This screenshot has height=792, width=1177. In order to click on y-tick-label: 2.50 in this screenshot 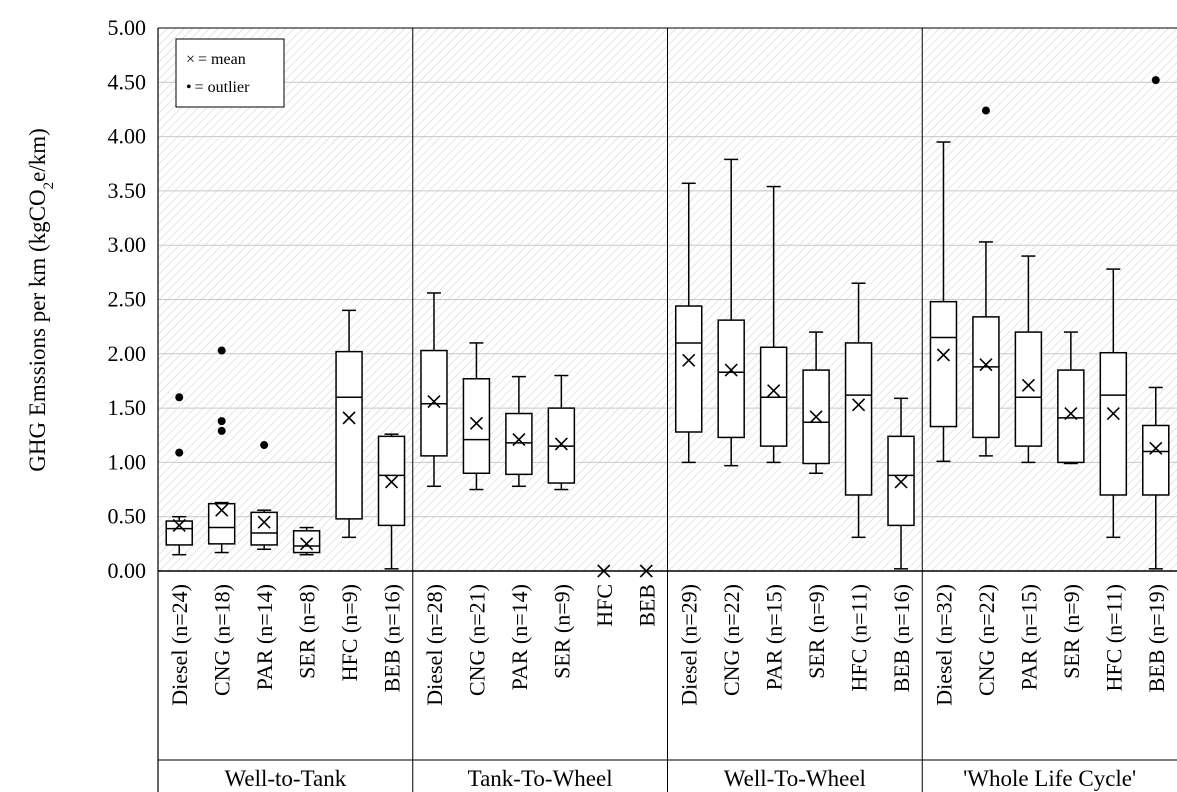, I will do `click(127, 299)`.